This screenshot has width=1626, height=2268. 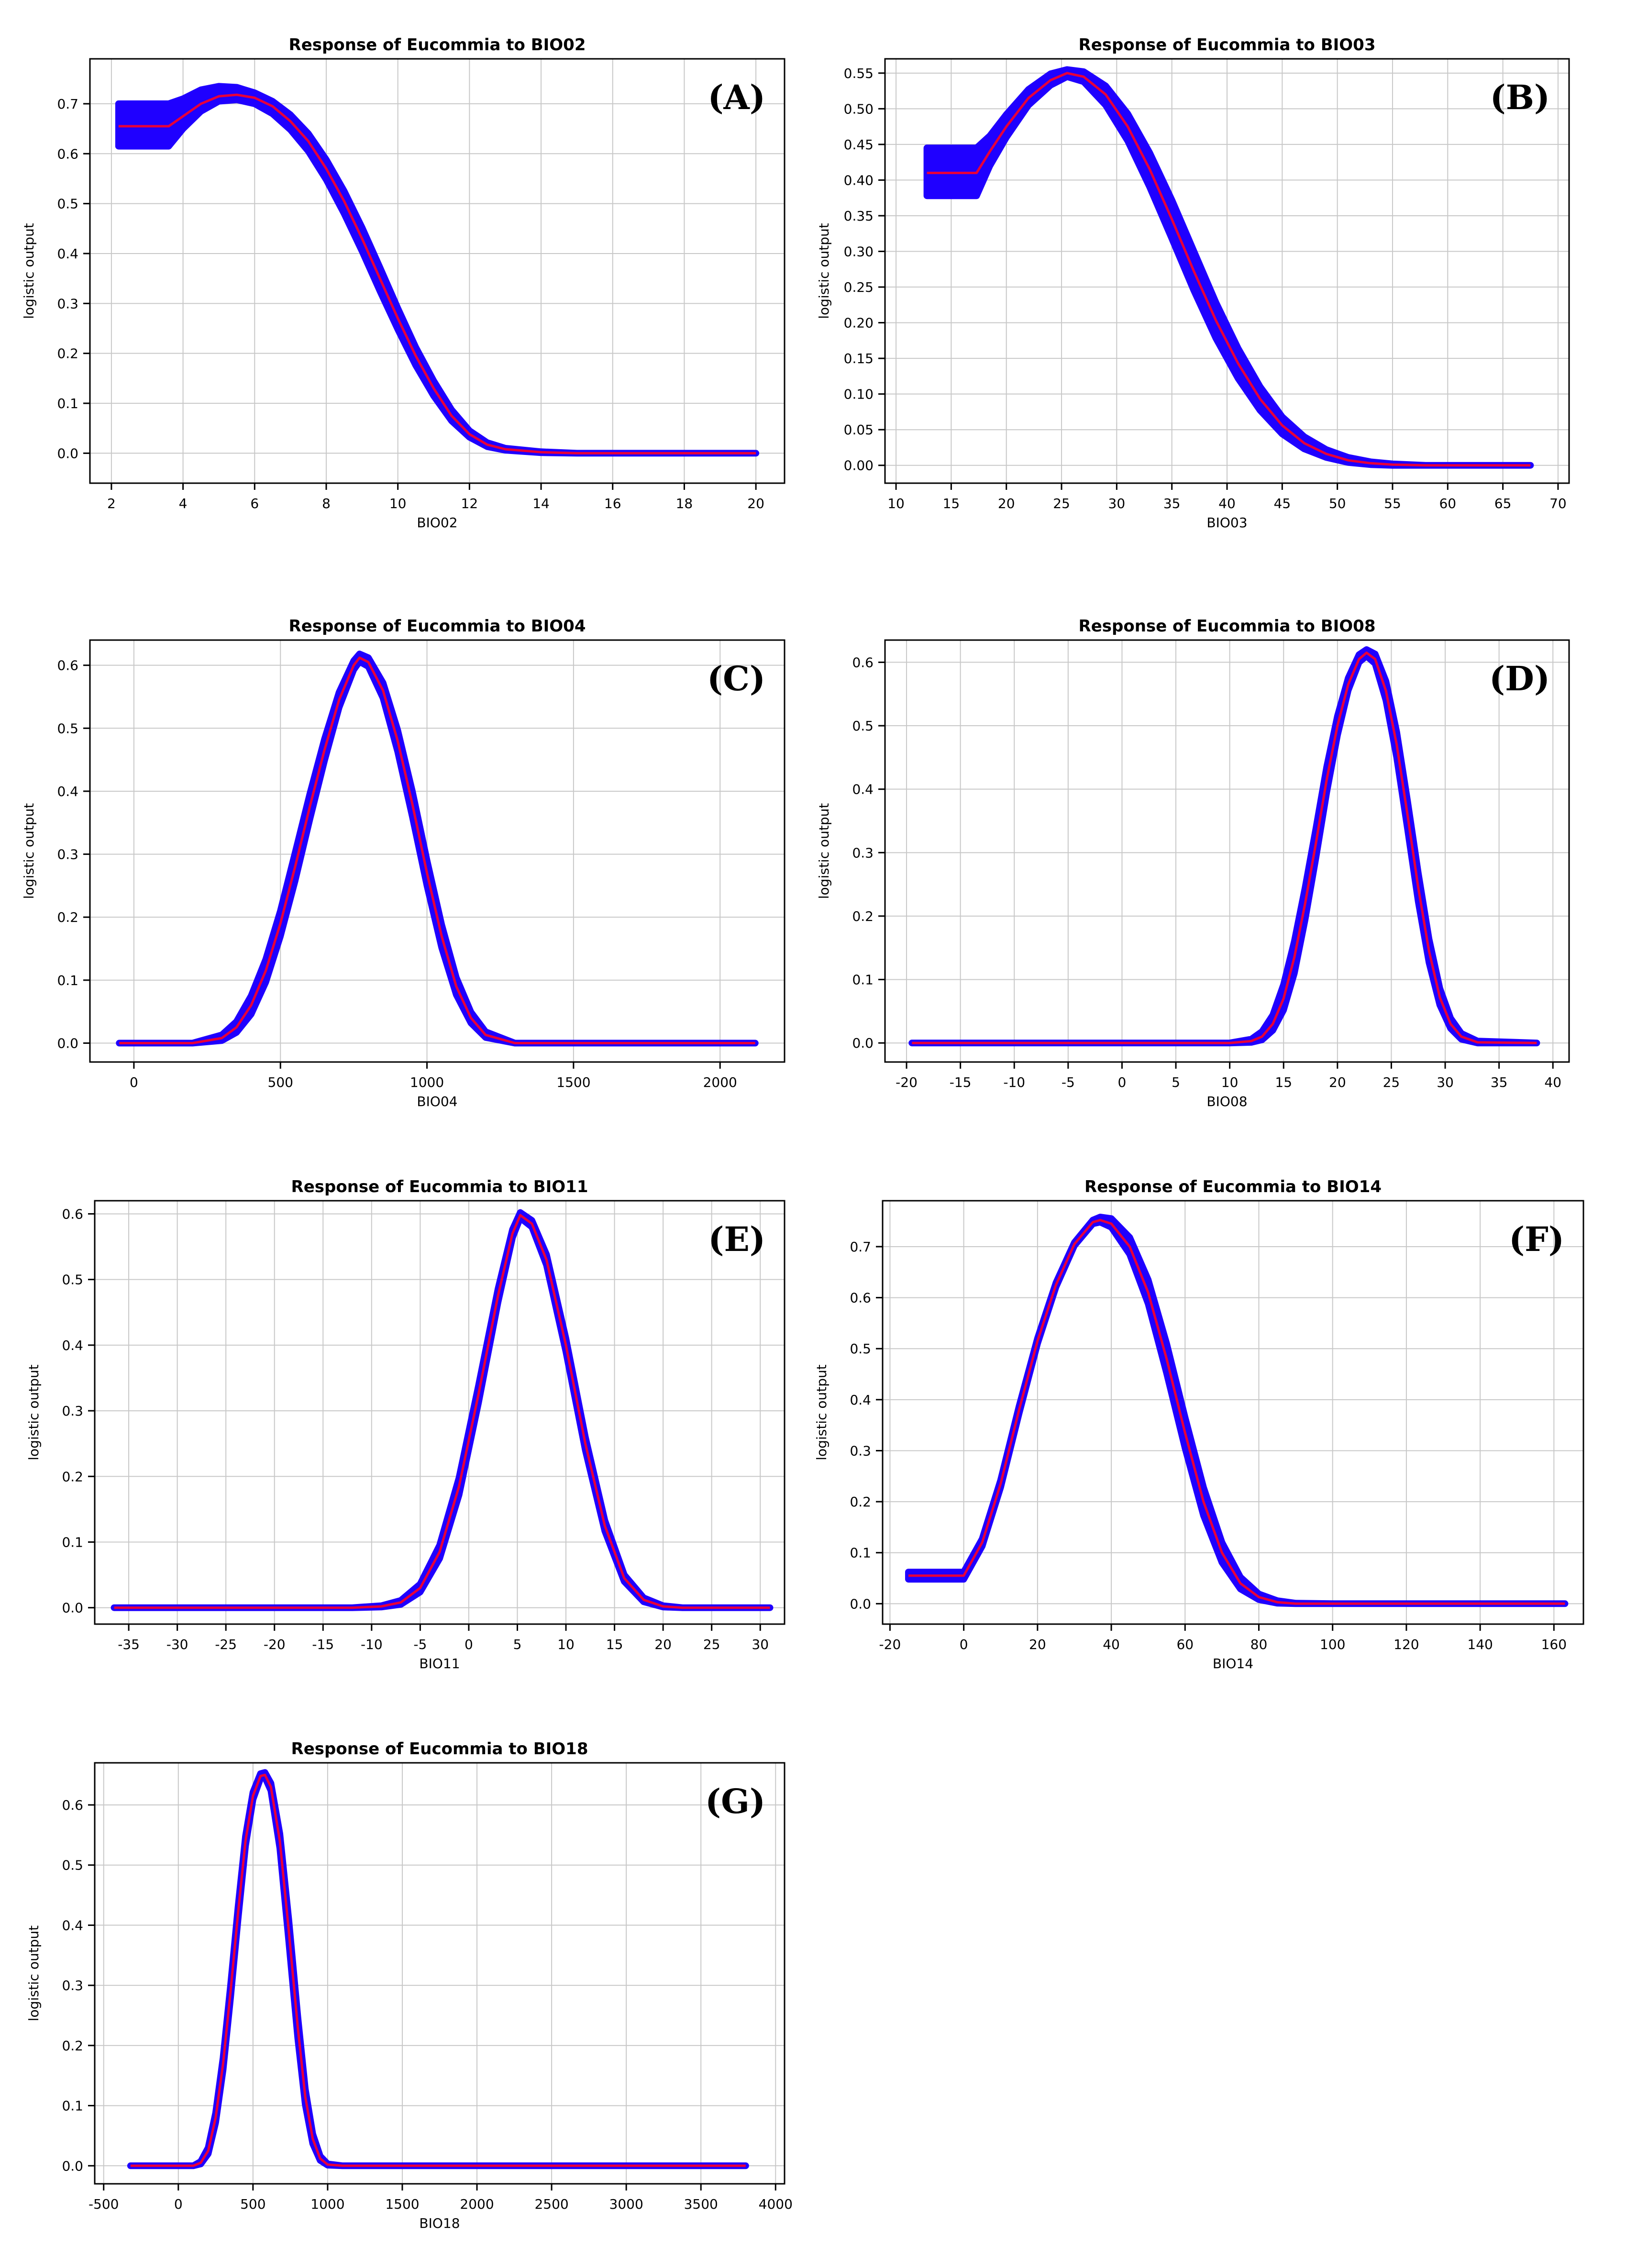 What do you see at coordinates (439, 2223) in the screenshot?
I see `x-axis-label: BIO18` at bounding box center [439, 2223].